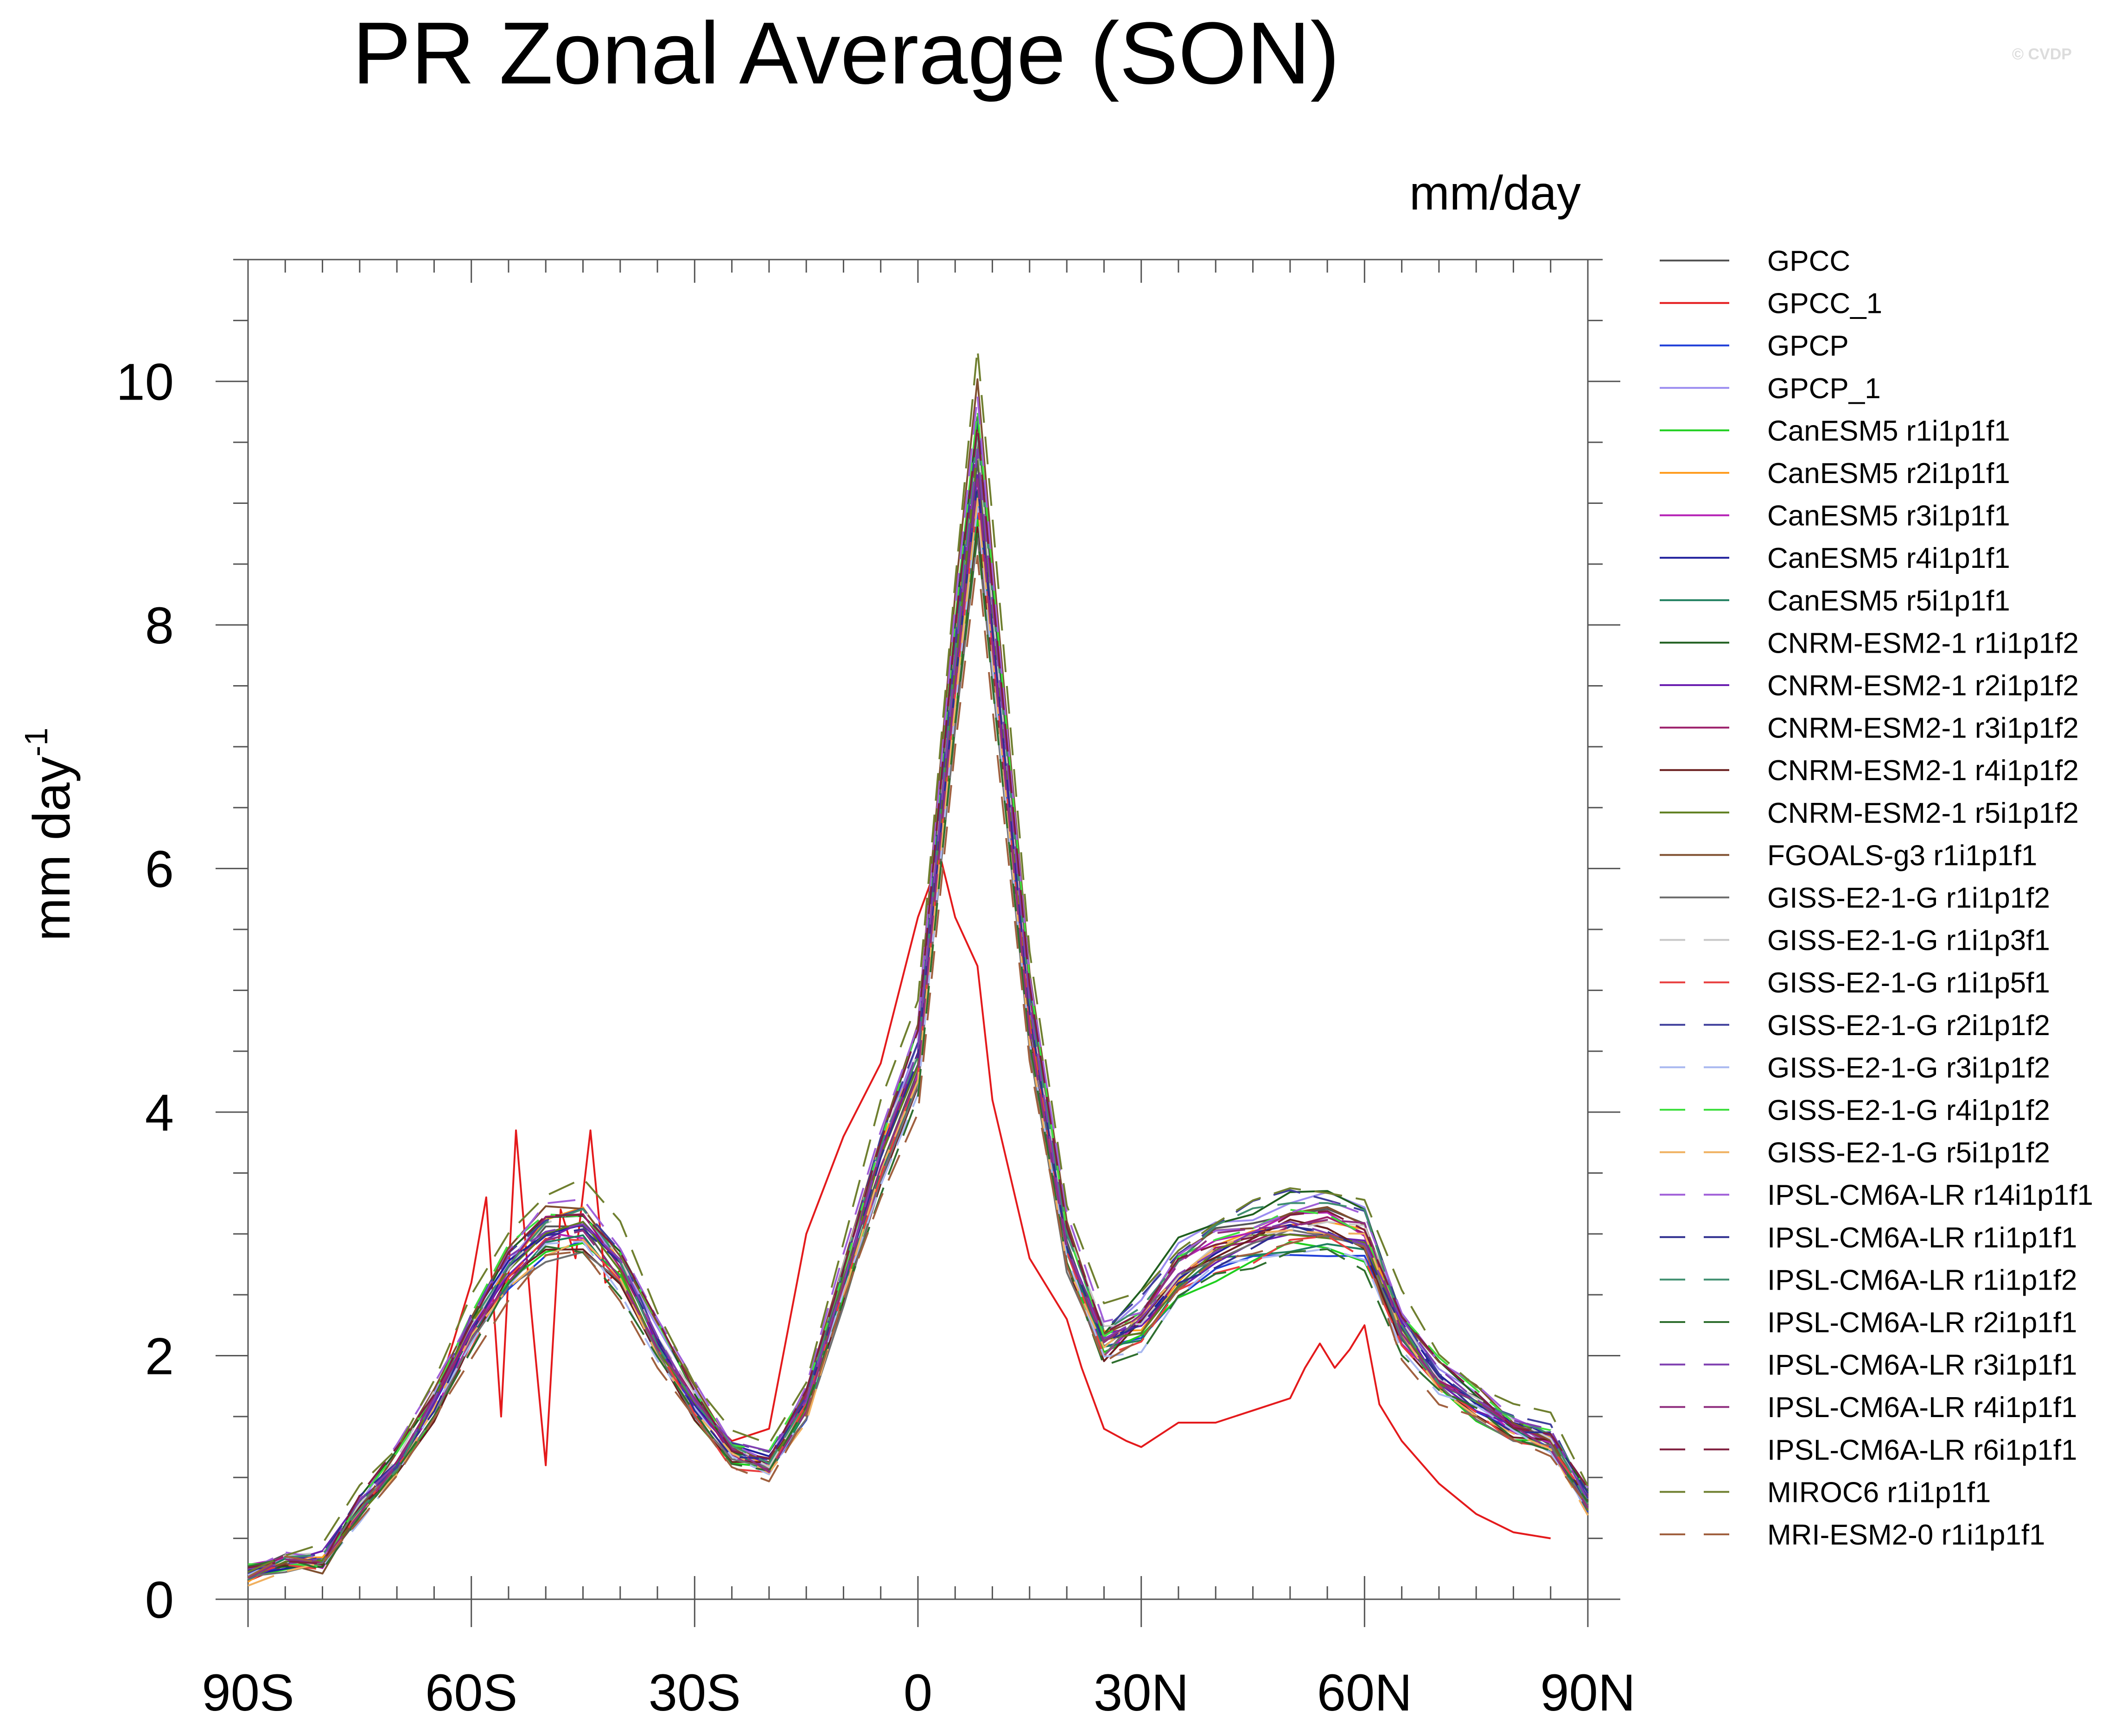 This screenshot has width=2108, height=1736. I want to click on legend-label: IPSL-CM6A-LR r3i1p1f1, so click(1922, 1365).